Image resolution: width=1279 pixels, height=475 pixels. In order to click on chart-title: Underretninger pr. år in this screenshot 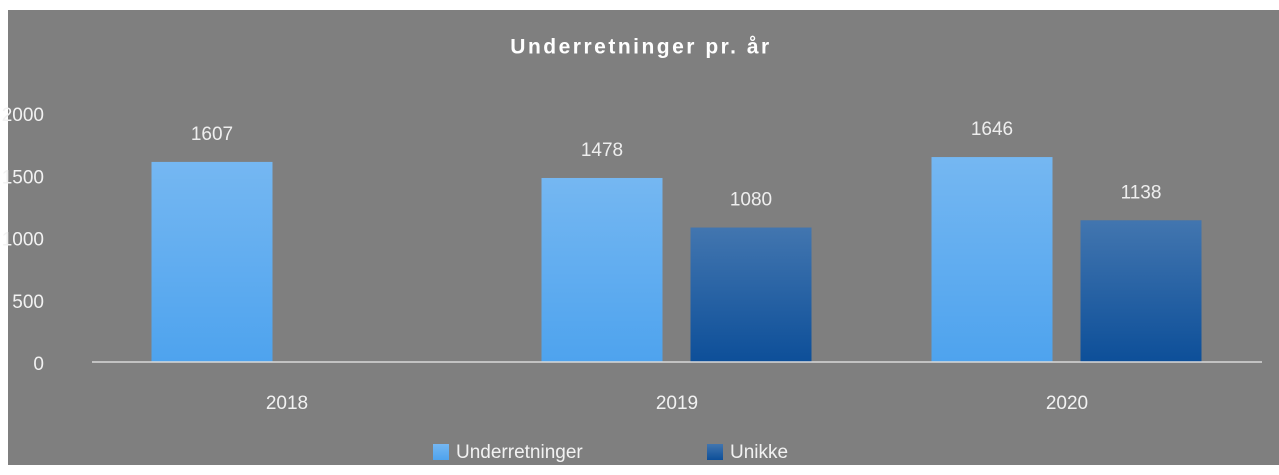, I will do `click(640, 47)`.